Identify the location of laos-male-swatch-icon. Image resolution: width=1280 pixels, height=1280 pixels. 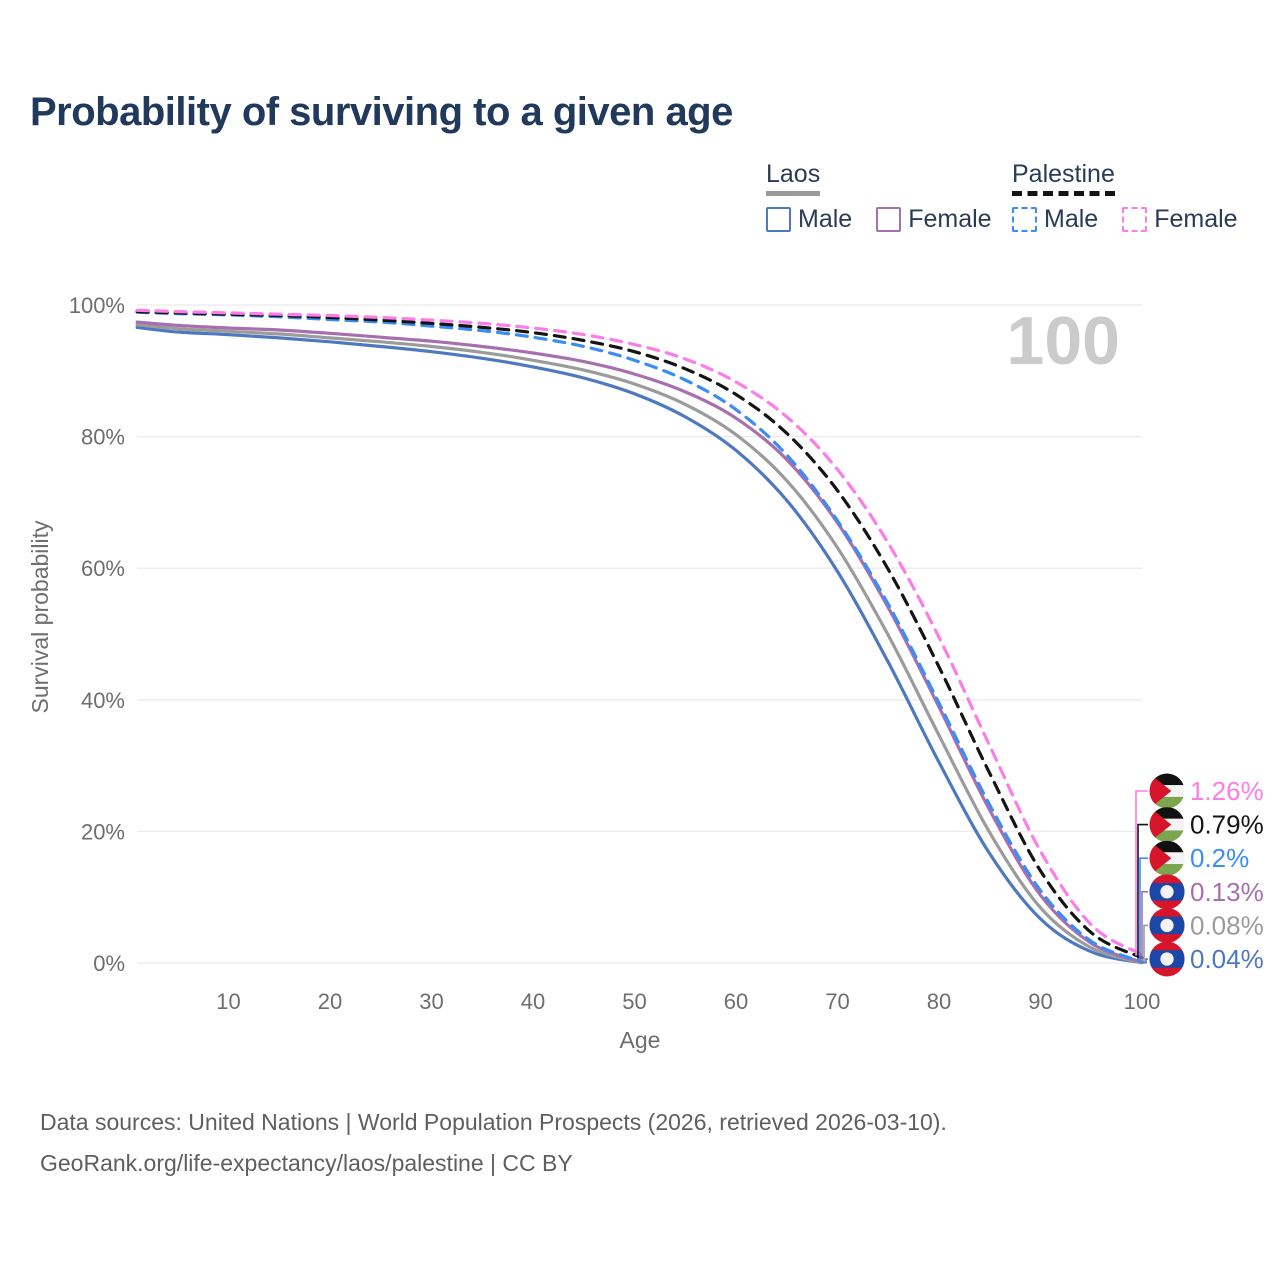
(778, 219).